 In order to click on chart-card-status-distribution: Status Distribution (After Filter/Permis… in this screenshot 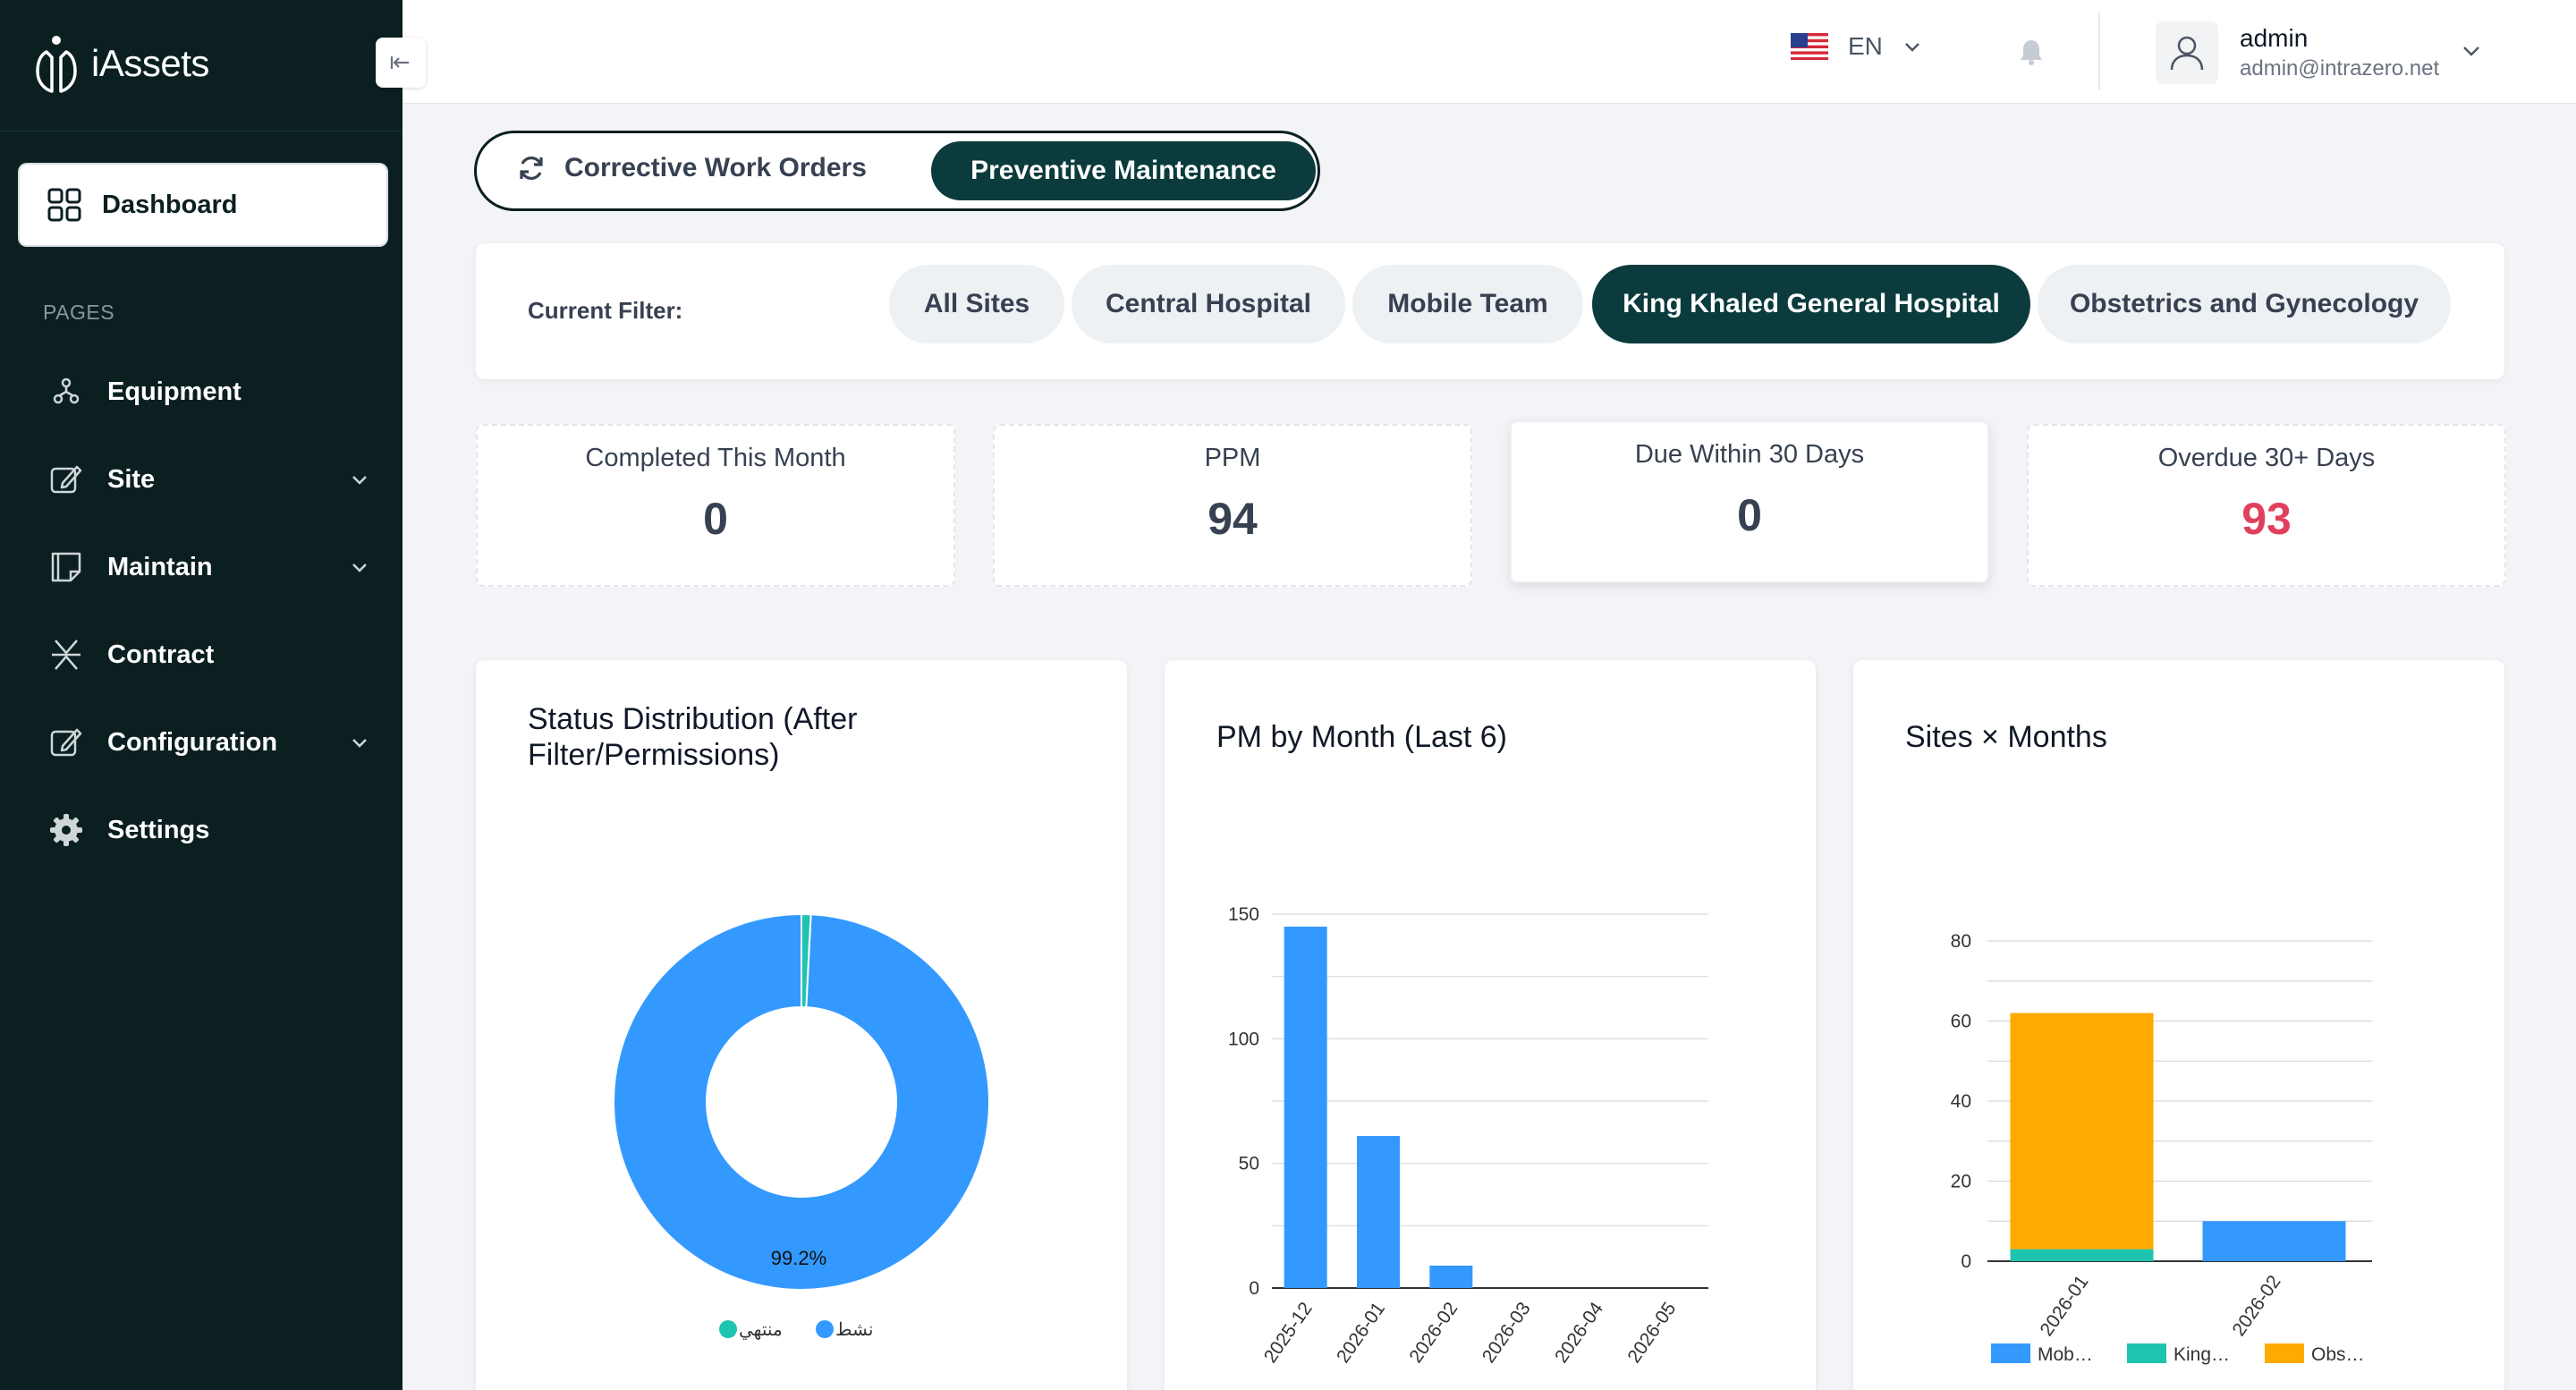, I will do `click(801, 1025)`.